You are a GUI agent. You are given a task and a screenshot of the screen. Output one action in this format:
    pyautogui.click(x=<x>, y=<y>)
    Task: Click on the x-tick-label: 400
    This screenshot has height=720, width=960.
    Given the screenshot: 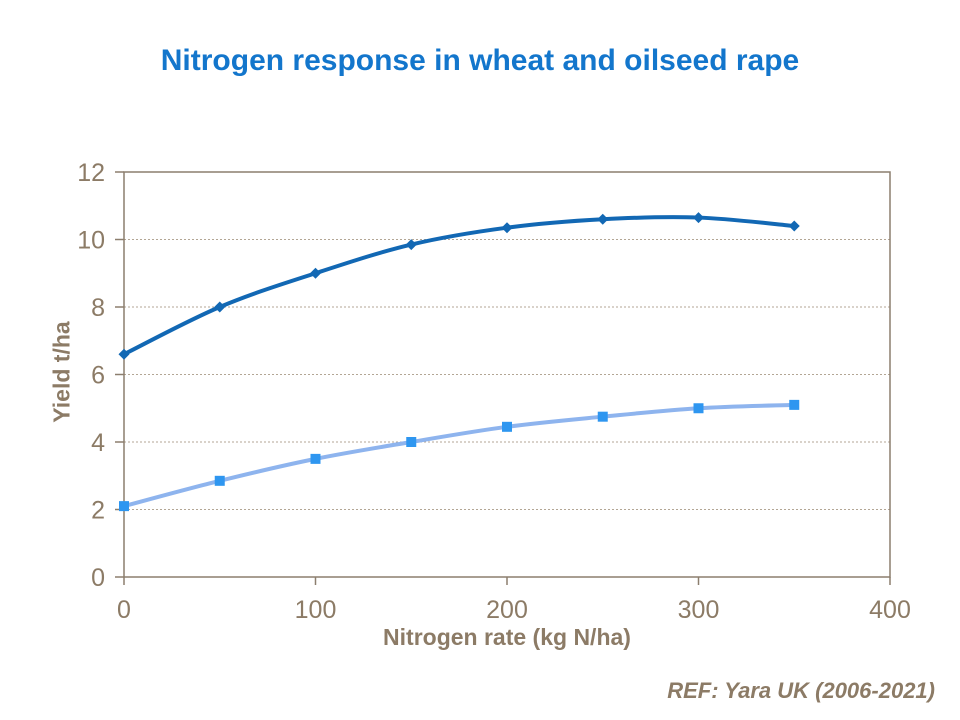 What is the action you would take?
    pyautogui.click(x=890, y=610)
    